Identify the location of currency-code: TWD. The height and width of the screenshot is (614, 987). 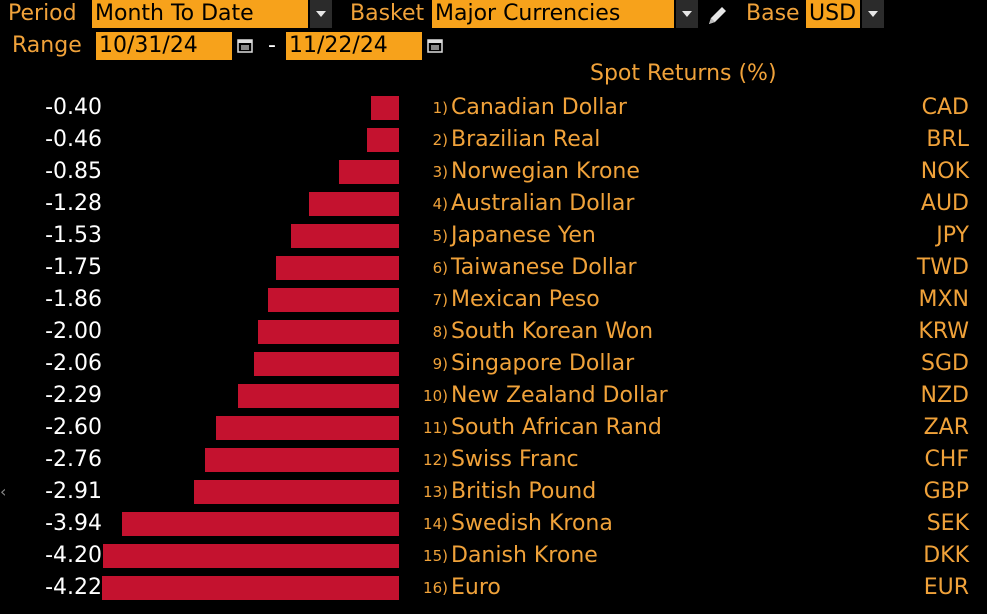
(942, 267).